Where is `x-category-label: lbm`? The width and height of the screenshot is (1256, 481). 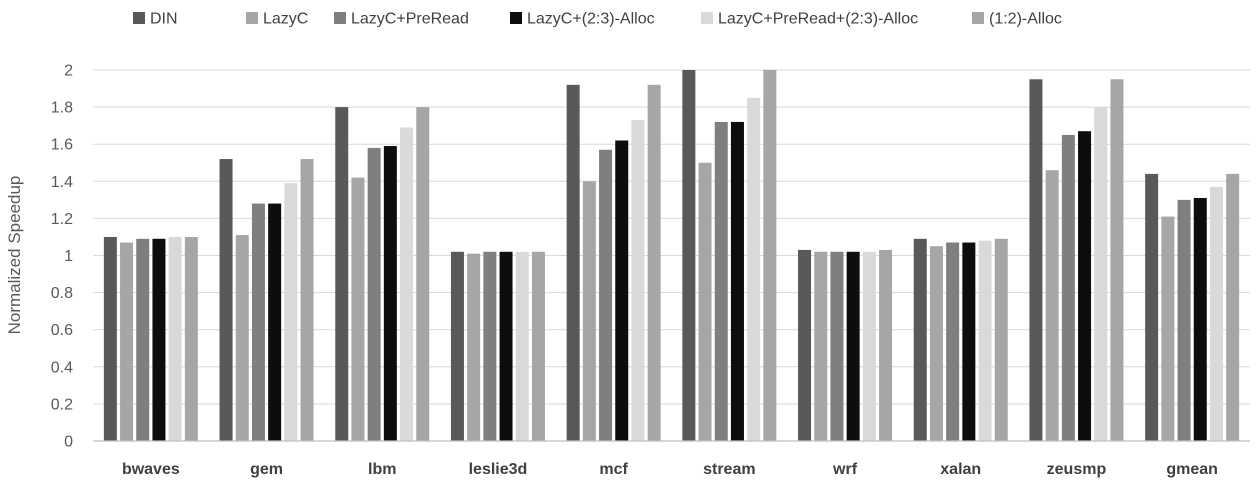 x-category-label: lbm is located at coordinates (382, 469).